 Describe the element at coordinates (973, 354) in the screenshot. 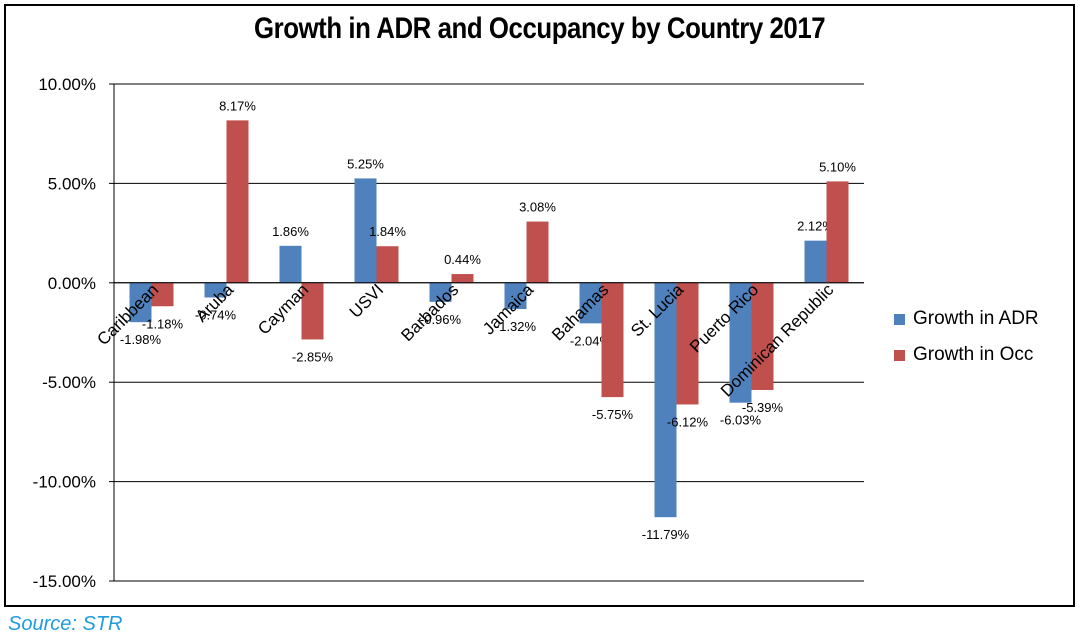

I see `legend-label-occ: Growth in Occ` at that location.